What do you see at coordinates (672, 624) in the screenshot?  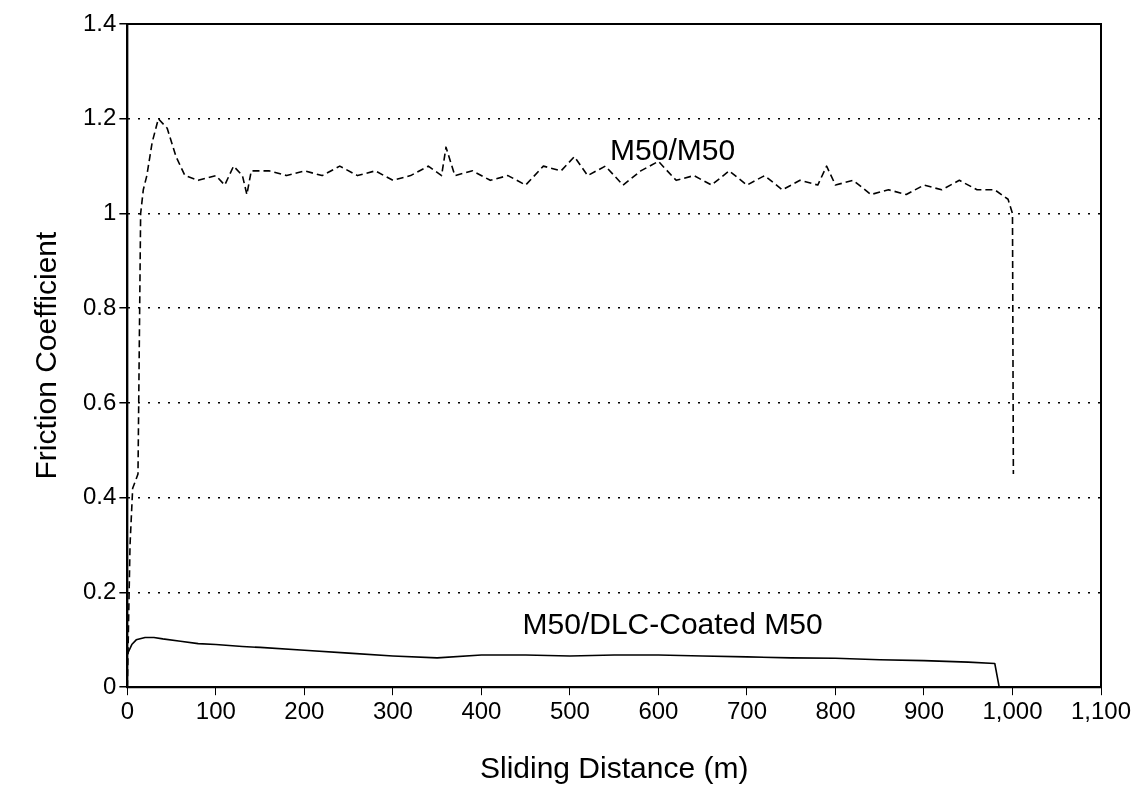 I see `series-label: M50/DLC-Coated M50` at bounding box center [672, 624].